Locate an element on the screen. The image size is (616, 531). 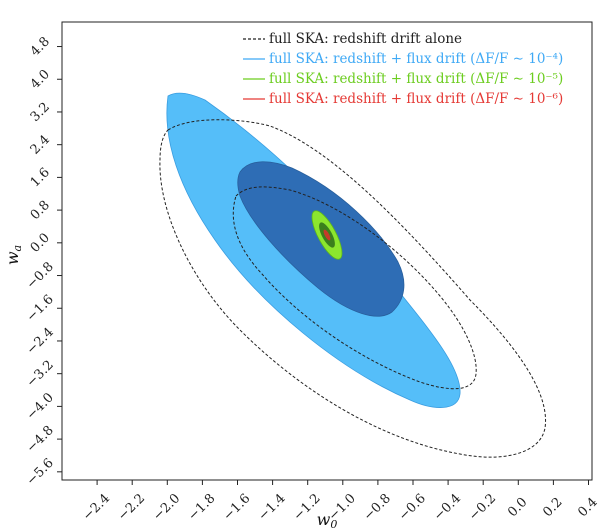
x-axis-label: w0 is located at coordinates (327, 520).